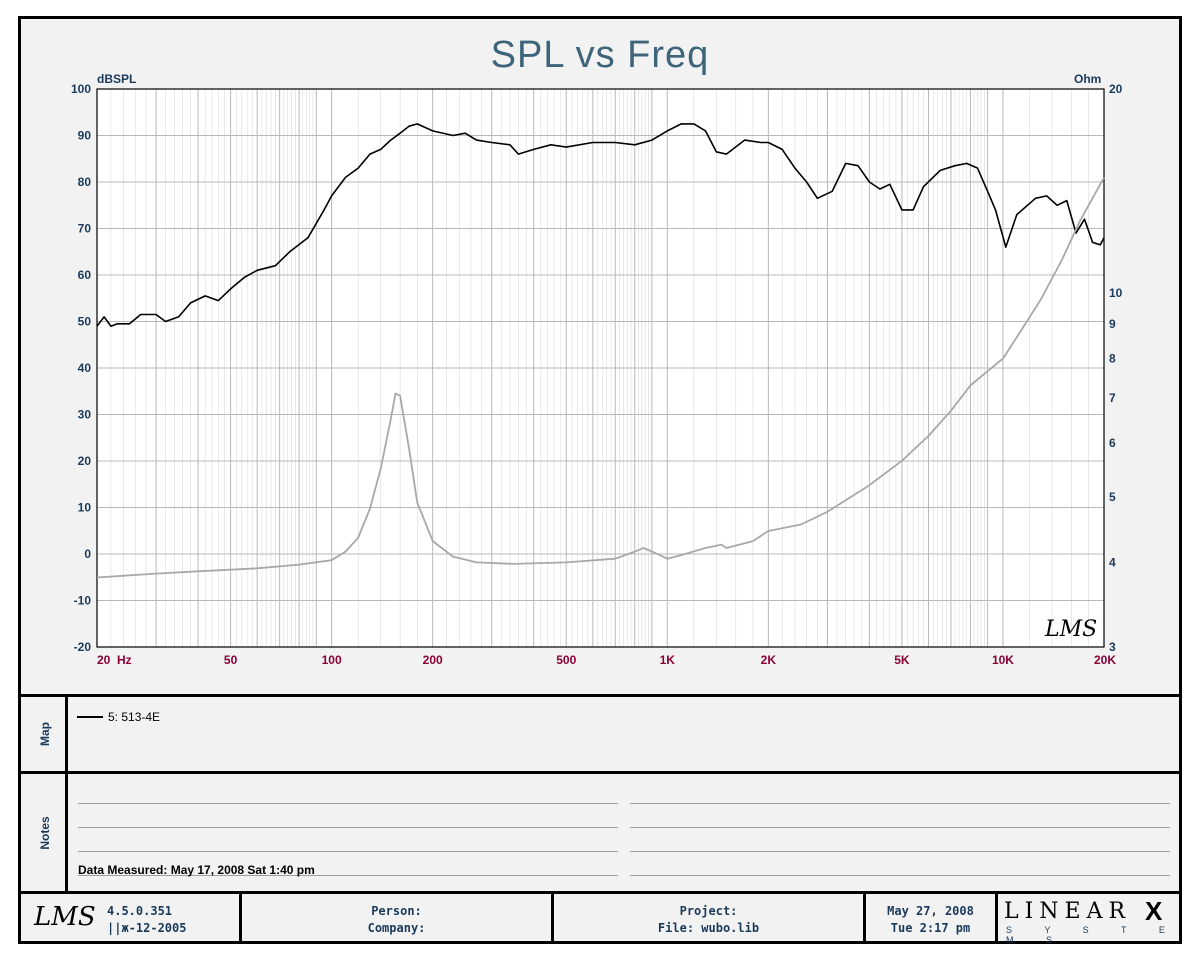 The width and height of the screenshot is (1200, 960). What do you see at coordinates (1116, 89) in the screenshot?
I see `y-right-tick-label: 20` at bounding box center [1116, 89].